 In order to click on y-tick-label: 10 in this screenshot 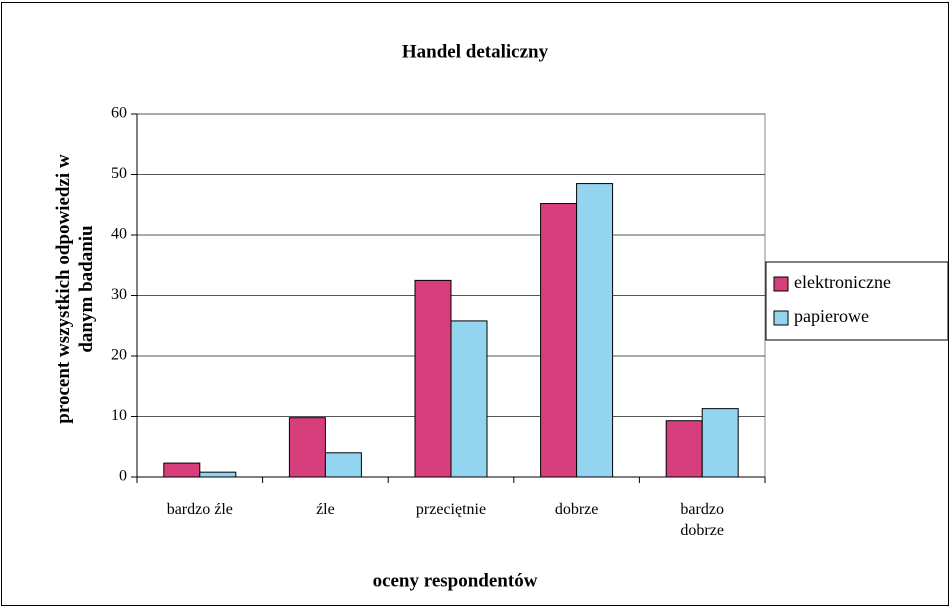, I will do `click(119, 415)`.